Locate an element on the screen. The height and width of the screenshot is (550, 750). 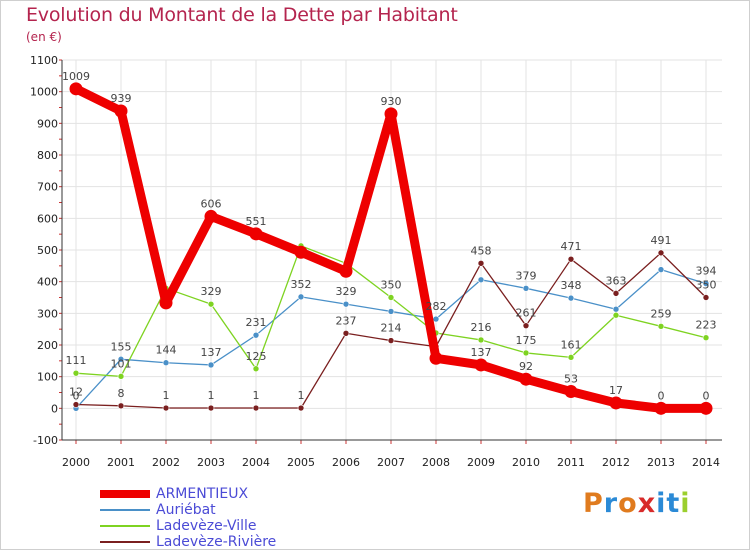
x-tick-label: 2007 is located at coordinates (391, 462).